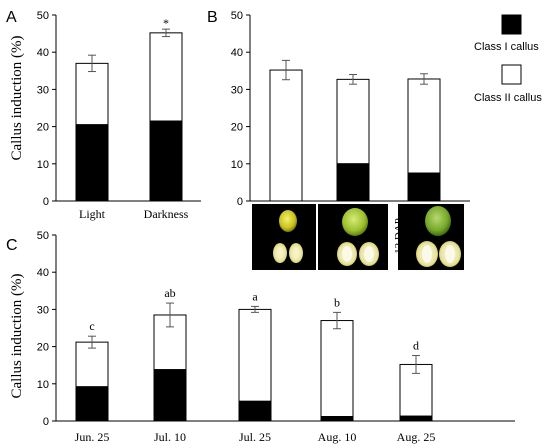 The width and height of the screenshot is (550, 448). Describe the element at coordinates (255, 296) in the screenshot. I see `significance-label: a` at that location.